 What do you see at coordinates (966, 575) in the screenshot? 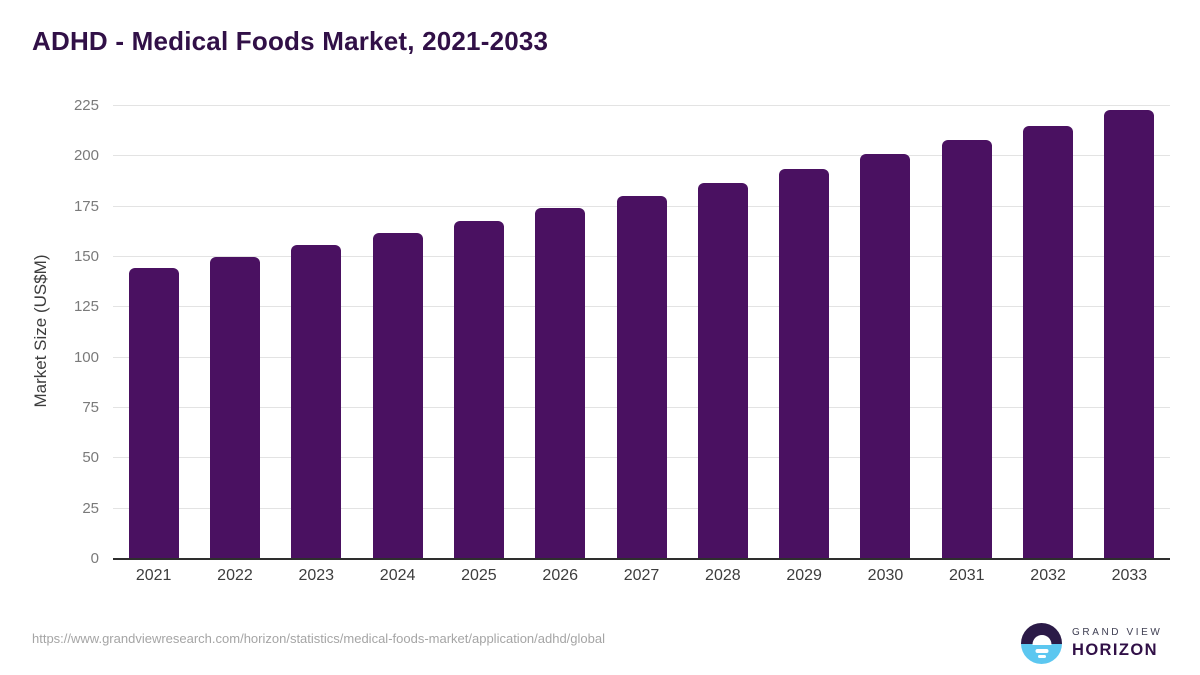
I see `x-tick-label-2031: 2031` at bounding box center [966, 575].